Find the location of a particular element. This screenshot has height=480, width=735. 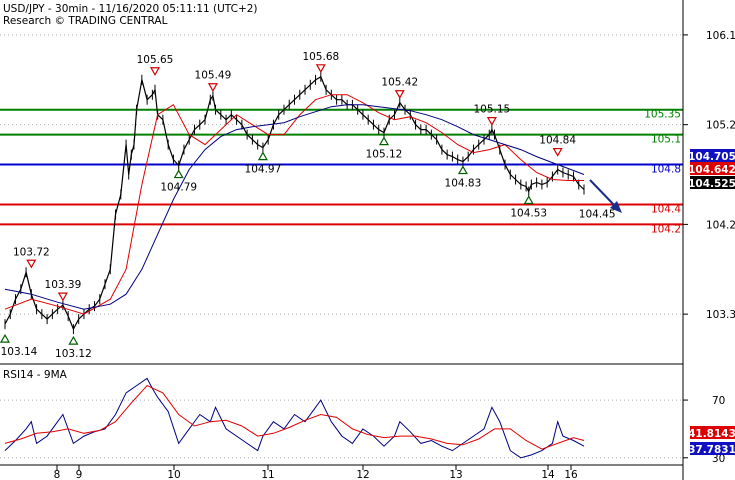

rsi-label: RSI14 - 9MA is located at coordinates (35, 375).